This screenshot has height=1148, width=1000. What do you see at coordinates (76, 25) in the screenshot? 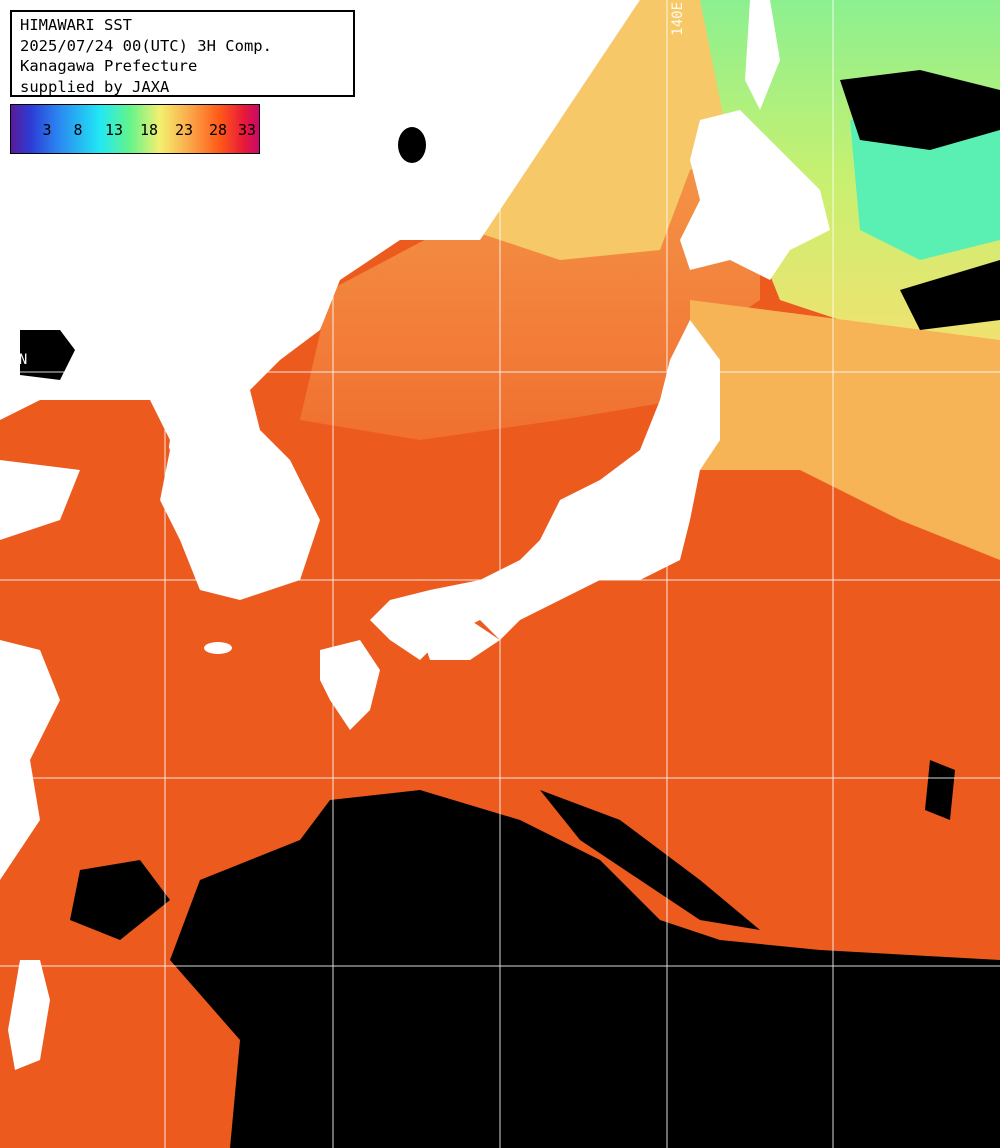
I see `product-title: HIMAWARI SST` at bounding box center [76, 25].